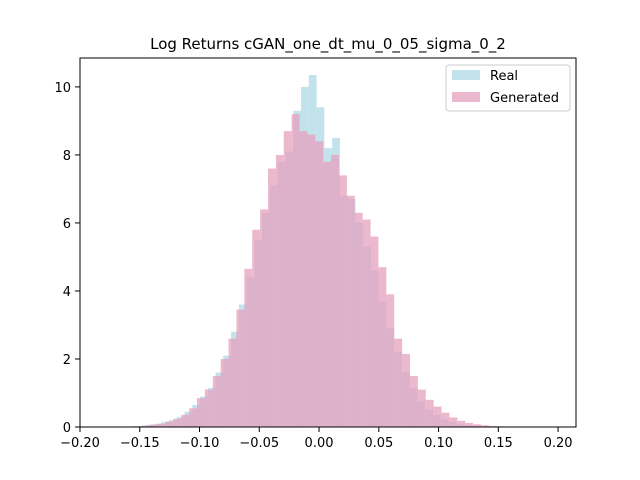  What do you see at coordinates (67, 224) in the screenshot?
I see `y-tick-label: 6` at bounding box center [67, 224].